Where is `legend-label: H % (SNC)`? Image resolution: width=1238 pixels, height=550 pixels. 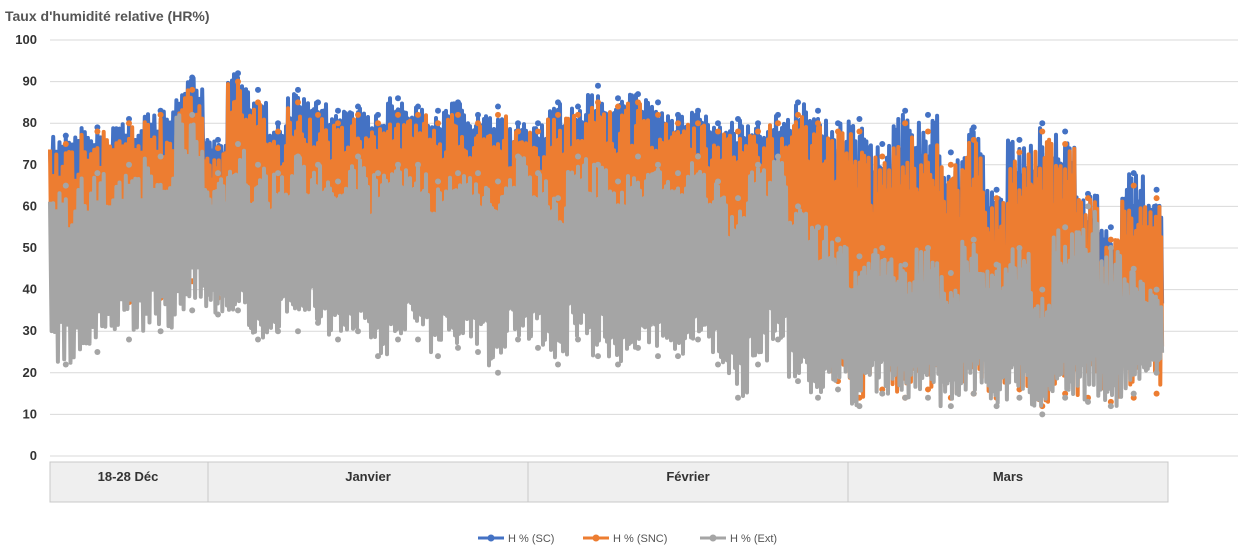
legend-label: H % (SNC) is located at coordinates (640, 539).